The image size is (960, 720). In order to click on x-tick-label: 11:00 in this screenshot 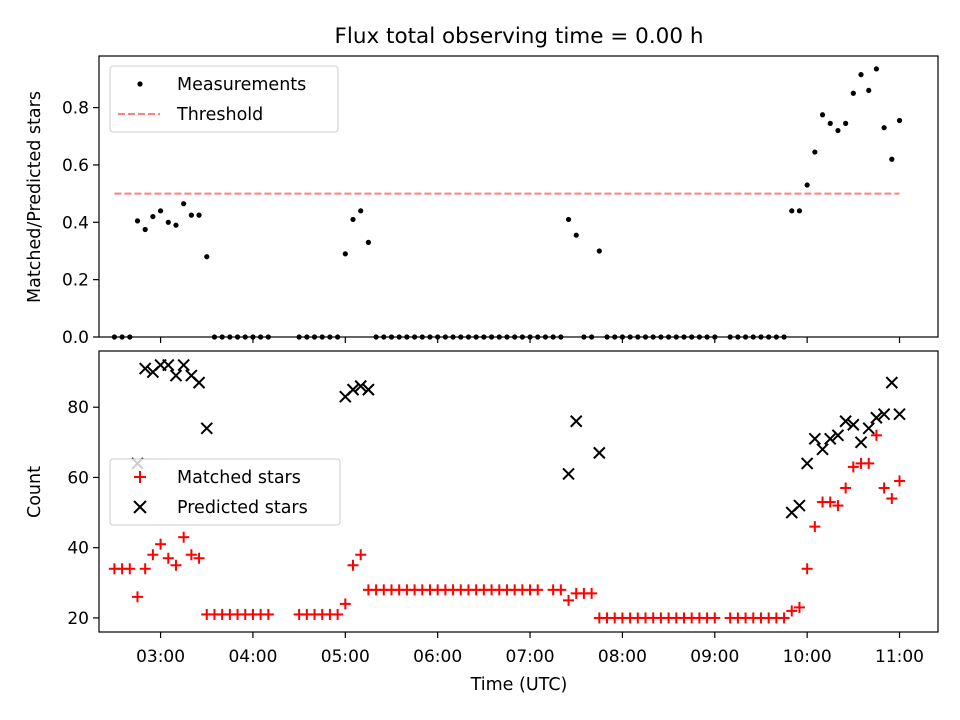, I will do `click(899, 657)`.